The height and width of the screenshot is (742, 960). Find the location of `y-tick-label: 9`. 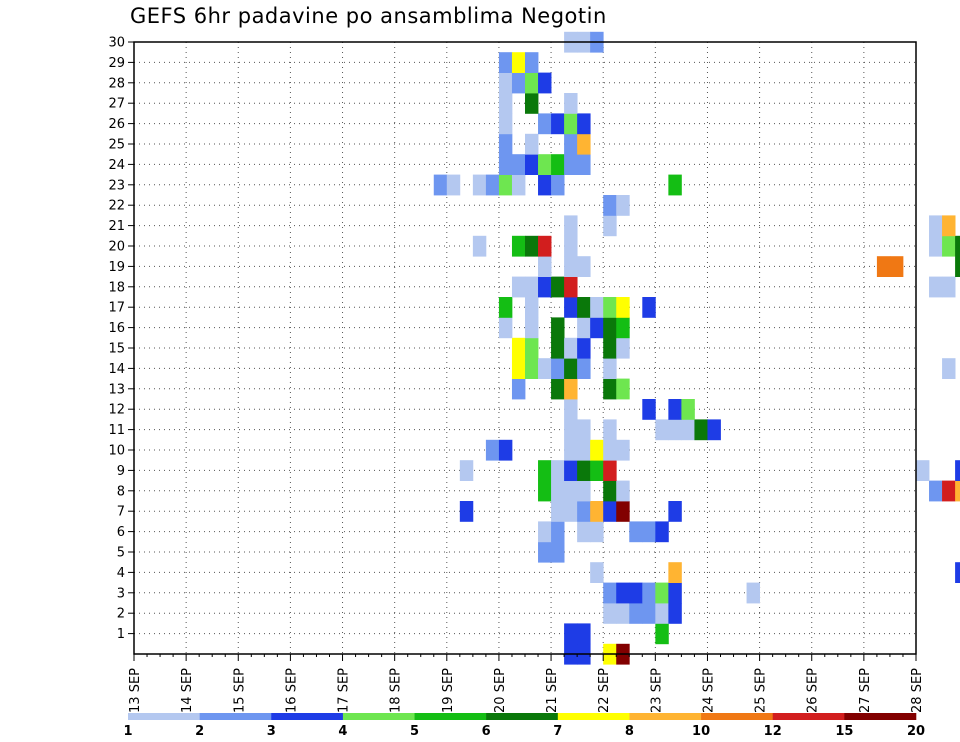

y-tick-label: 9 is located at coordinates (121, 471).